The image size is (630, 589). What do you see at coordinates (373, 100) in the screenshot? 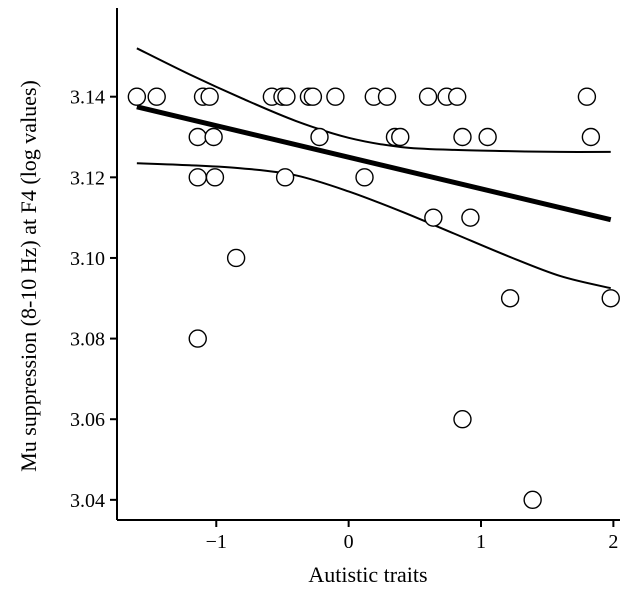
I see `confidence-band-upper` at bounding box center [373, 100].